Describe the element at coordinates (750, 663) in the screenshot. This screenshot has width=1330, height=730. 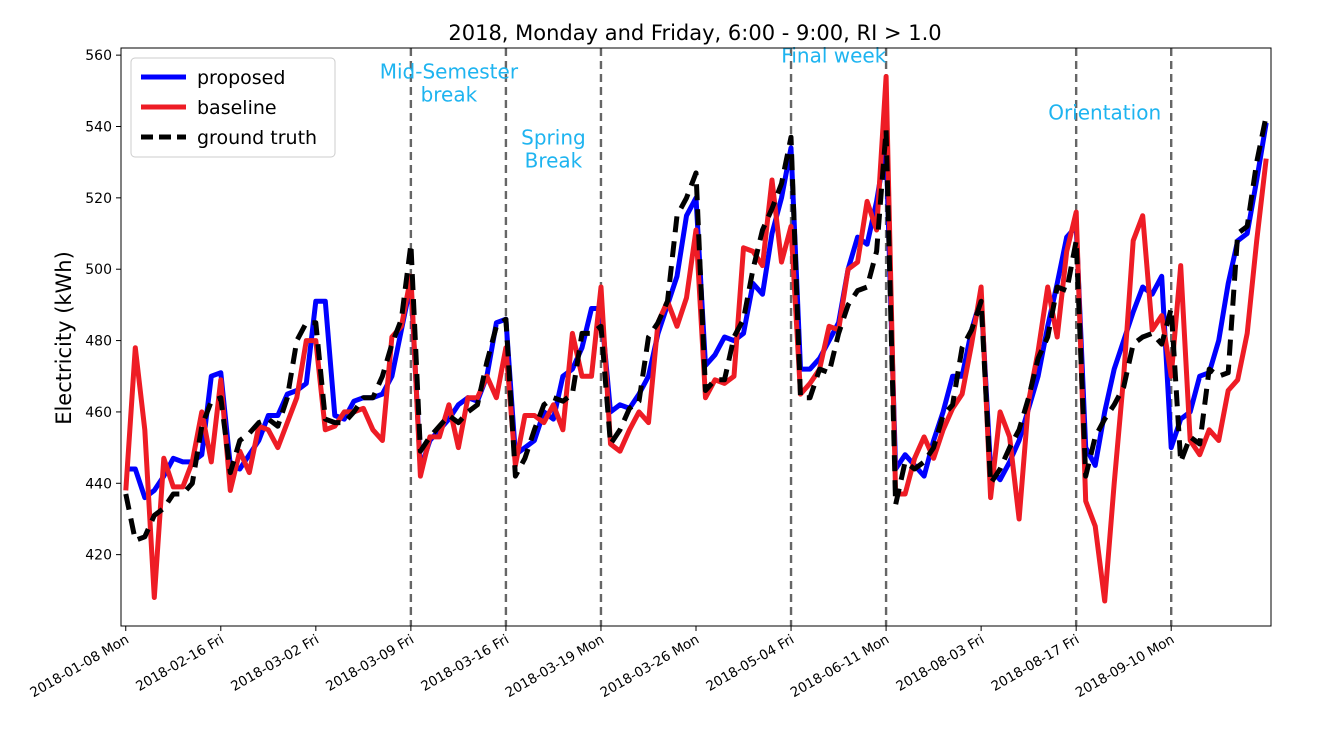
I see `x-tick-label: 2018-05-04 Fri` at that location.